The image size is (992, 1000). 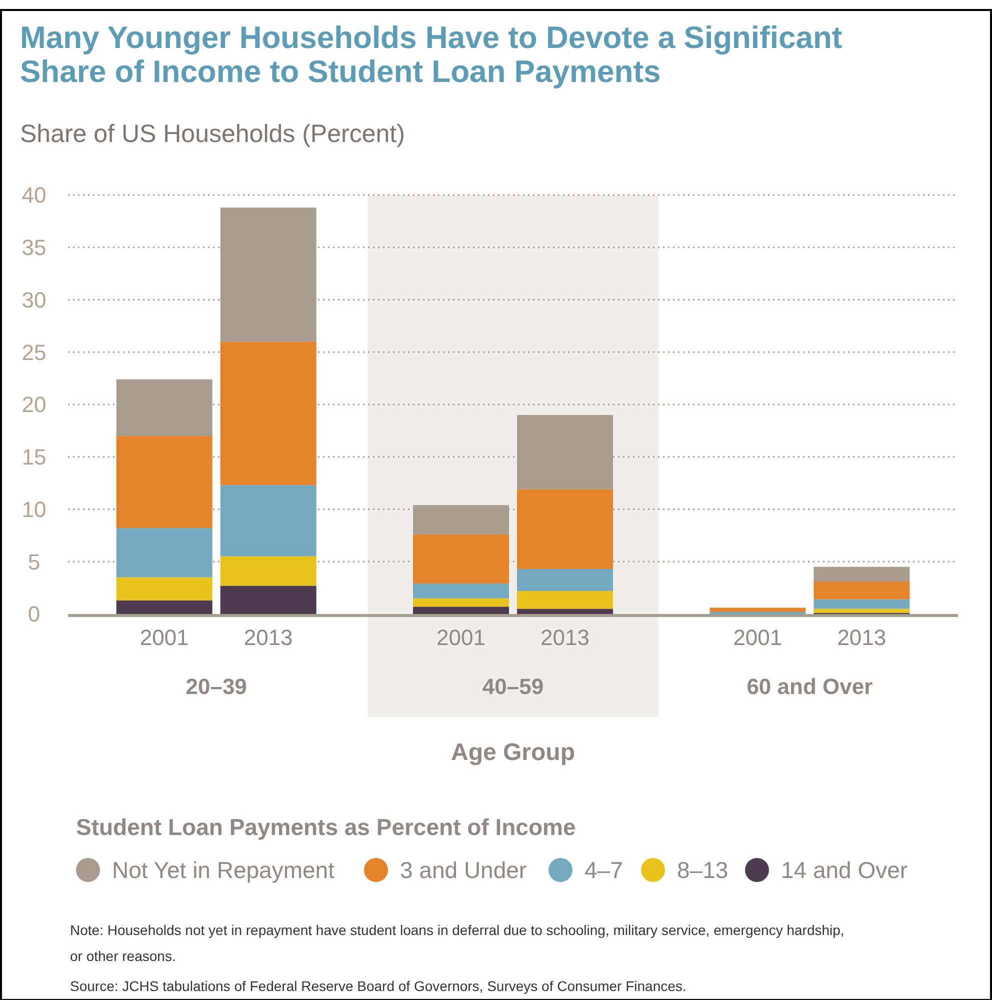 What do you see at coordinates (702, 870) in the screenshot?
I see `legend-label: 8–13` at bounding box center [702, 870].